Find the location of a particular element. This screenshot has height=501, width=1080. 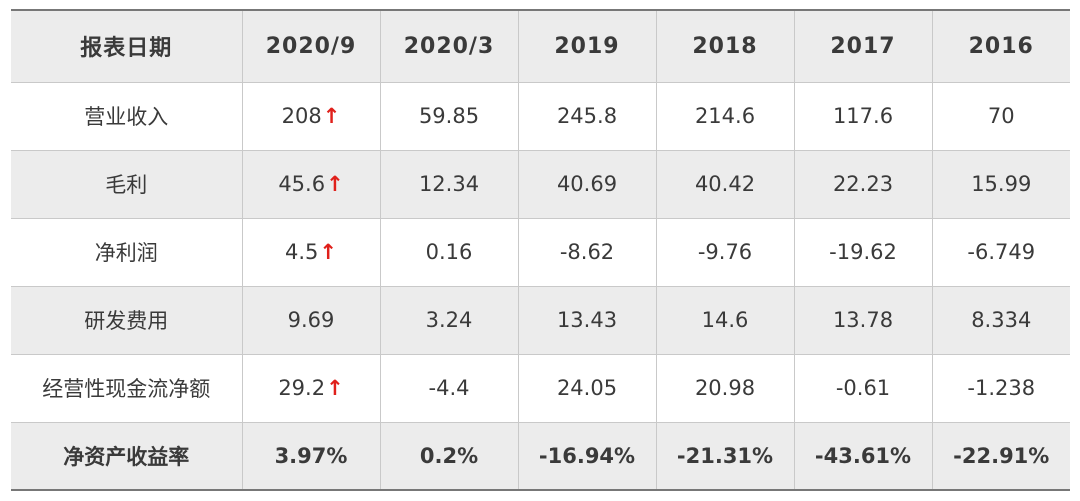

table-cell: 45.6↑ is located at coordinates (311, 184).